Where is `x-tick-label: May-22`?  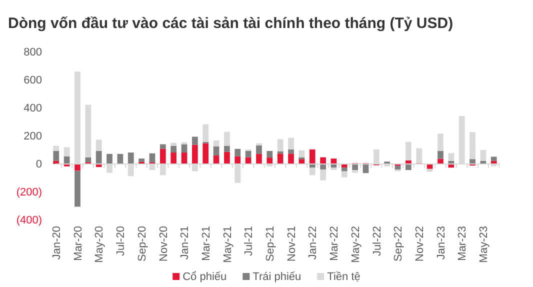
x-tick-label: May-22 is located at coordinates (356, 244).